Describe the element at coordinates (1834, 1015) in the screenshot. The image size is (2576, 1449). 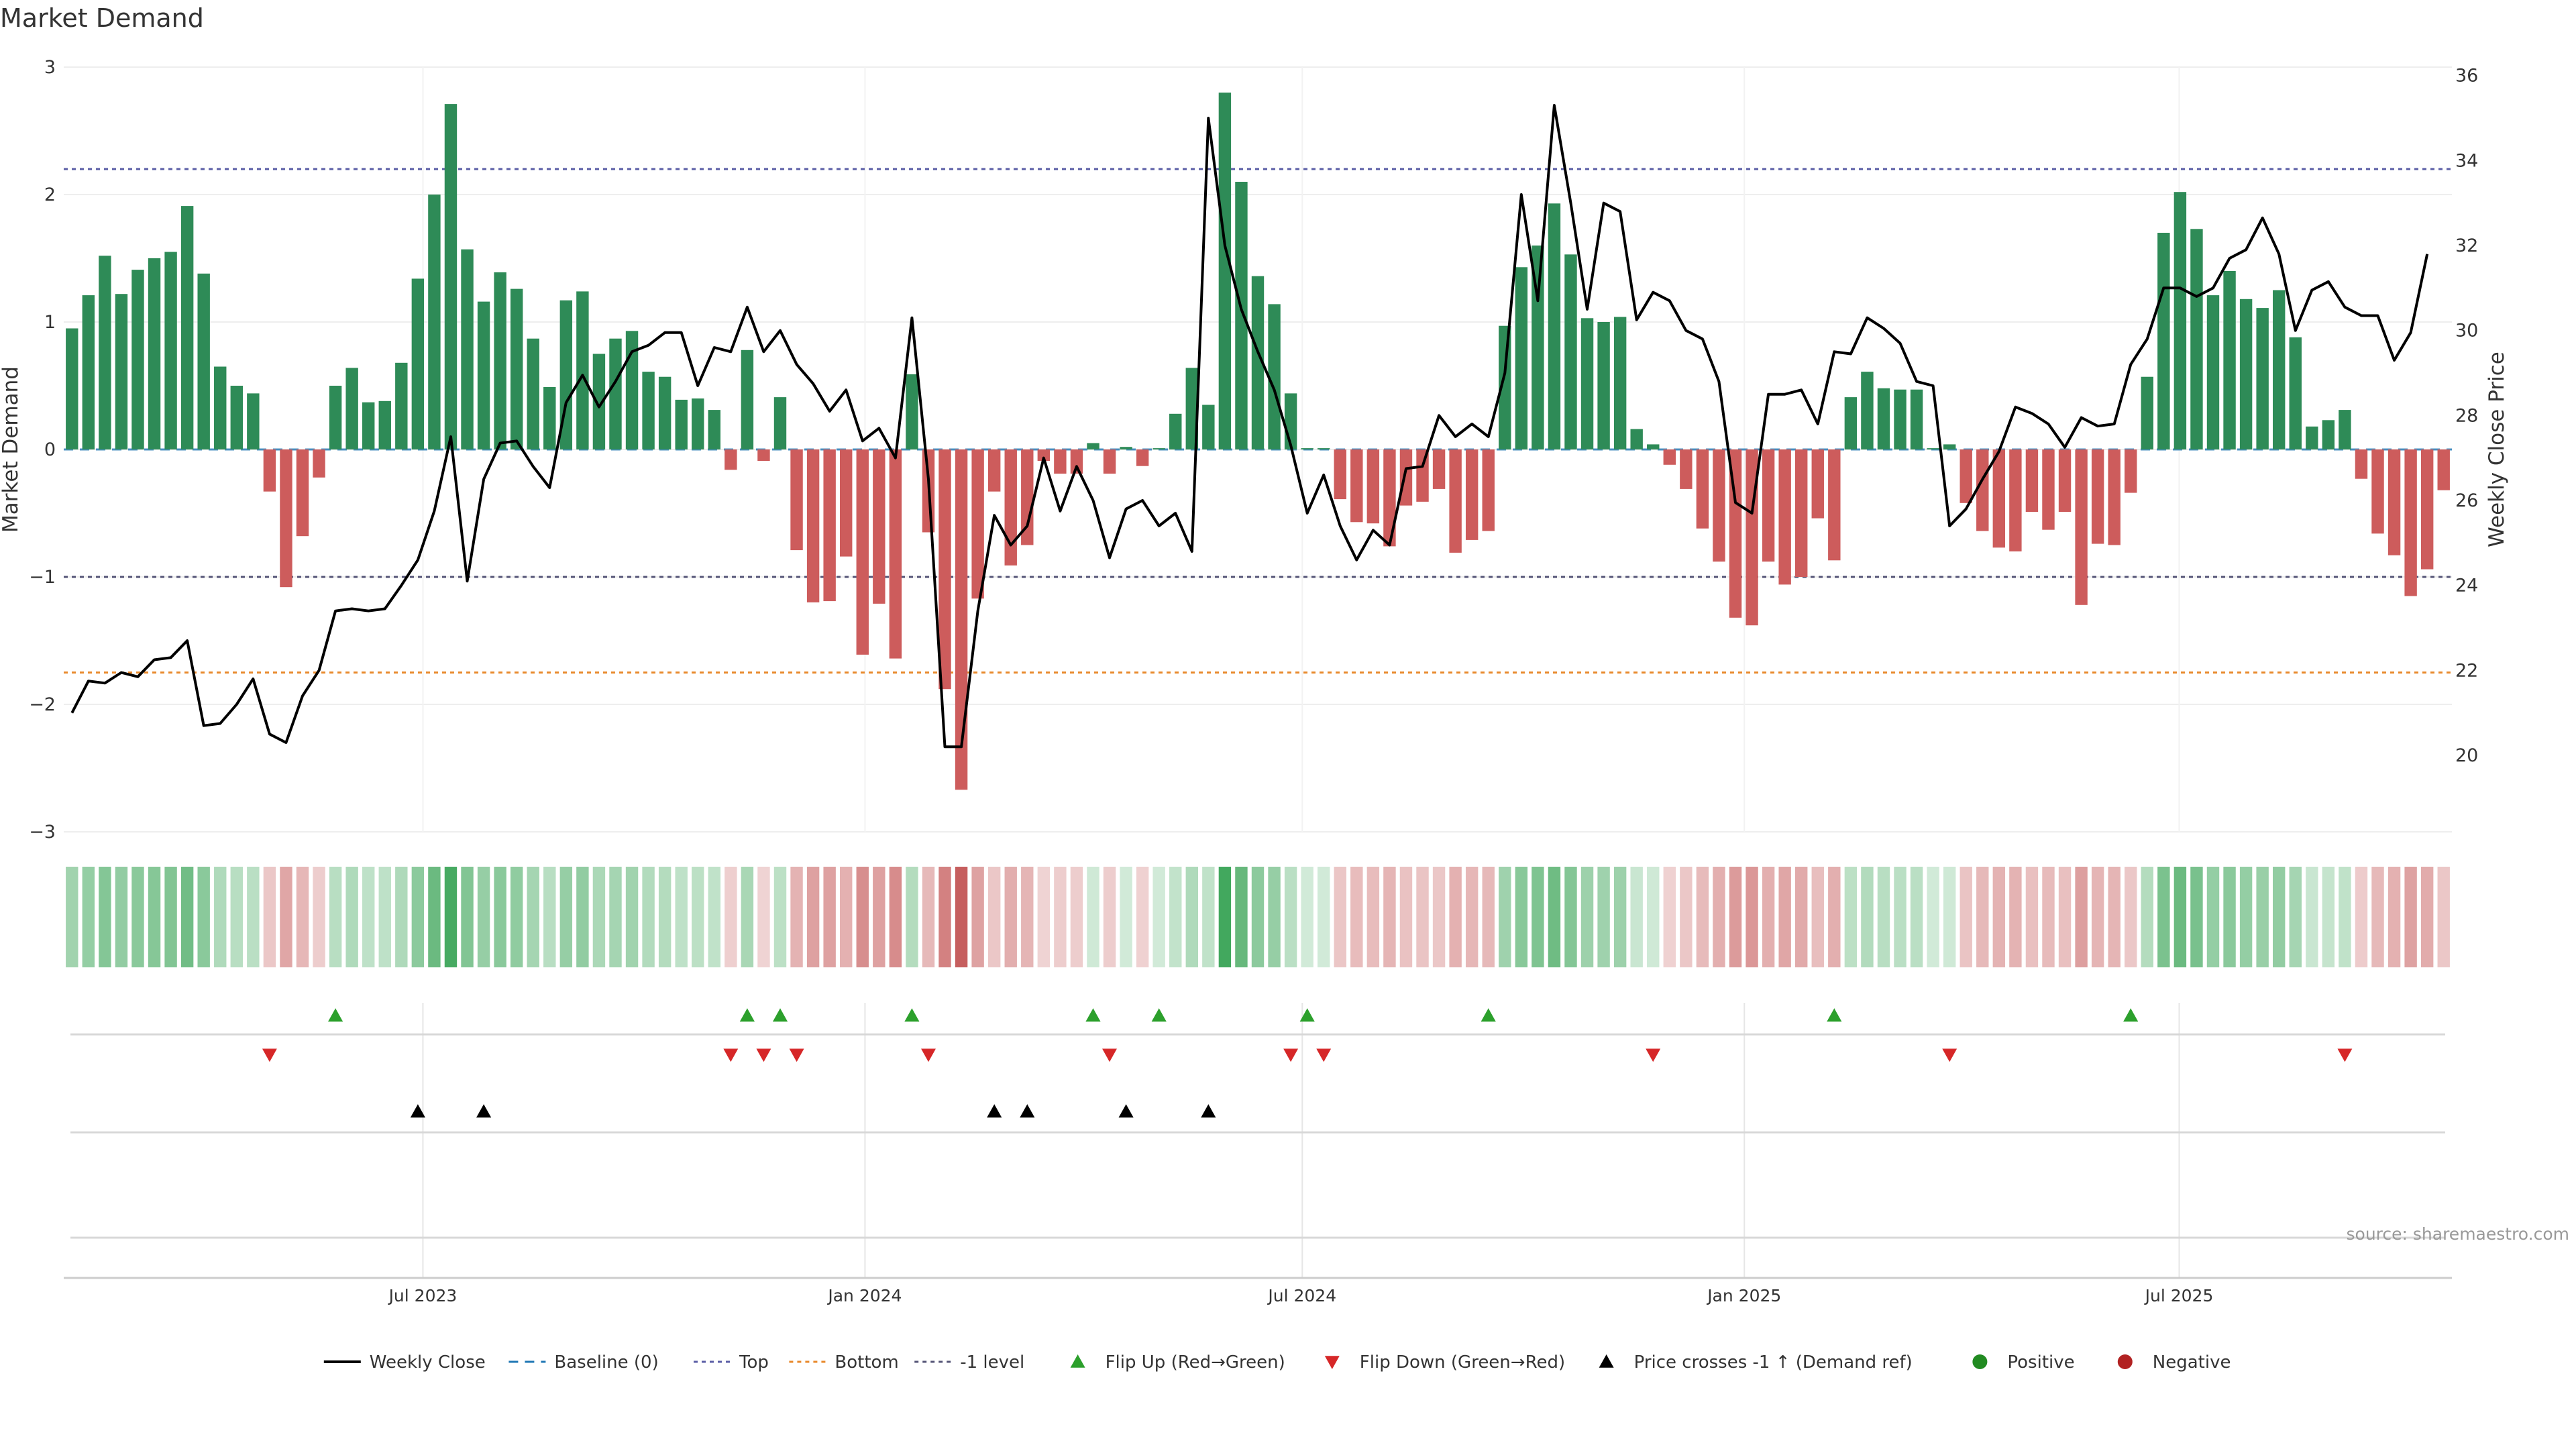
I see `flip-up-marker` at that location.